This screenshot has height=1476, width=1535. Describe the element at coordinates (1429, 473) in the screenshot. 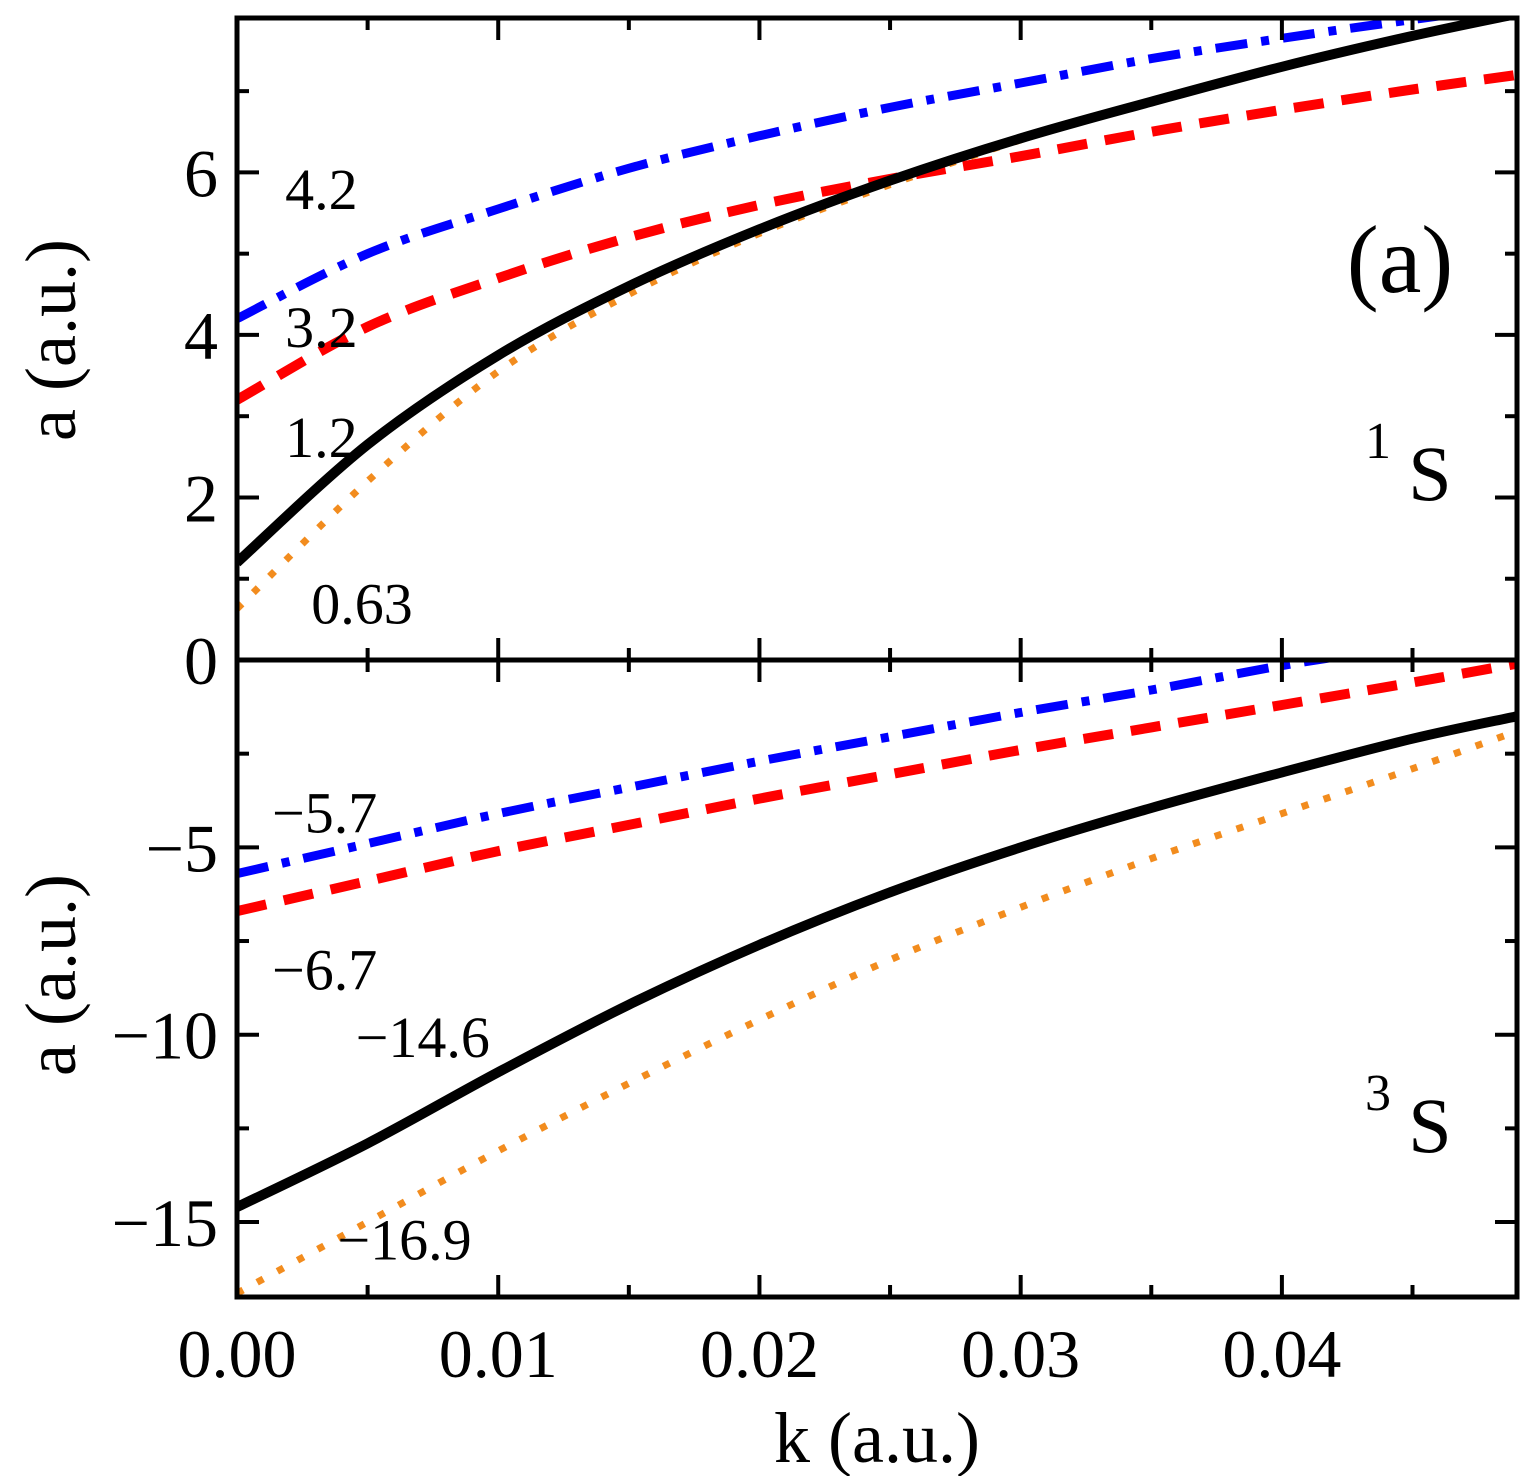

I see `top-term-symbol: S` at that location.